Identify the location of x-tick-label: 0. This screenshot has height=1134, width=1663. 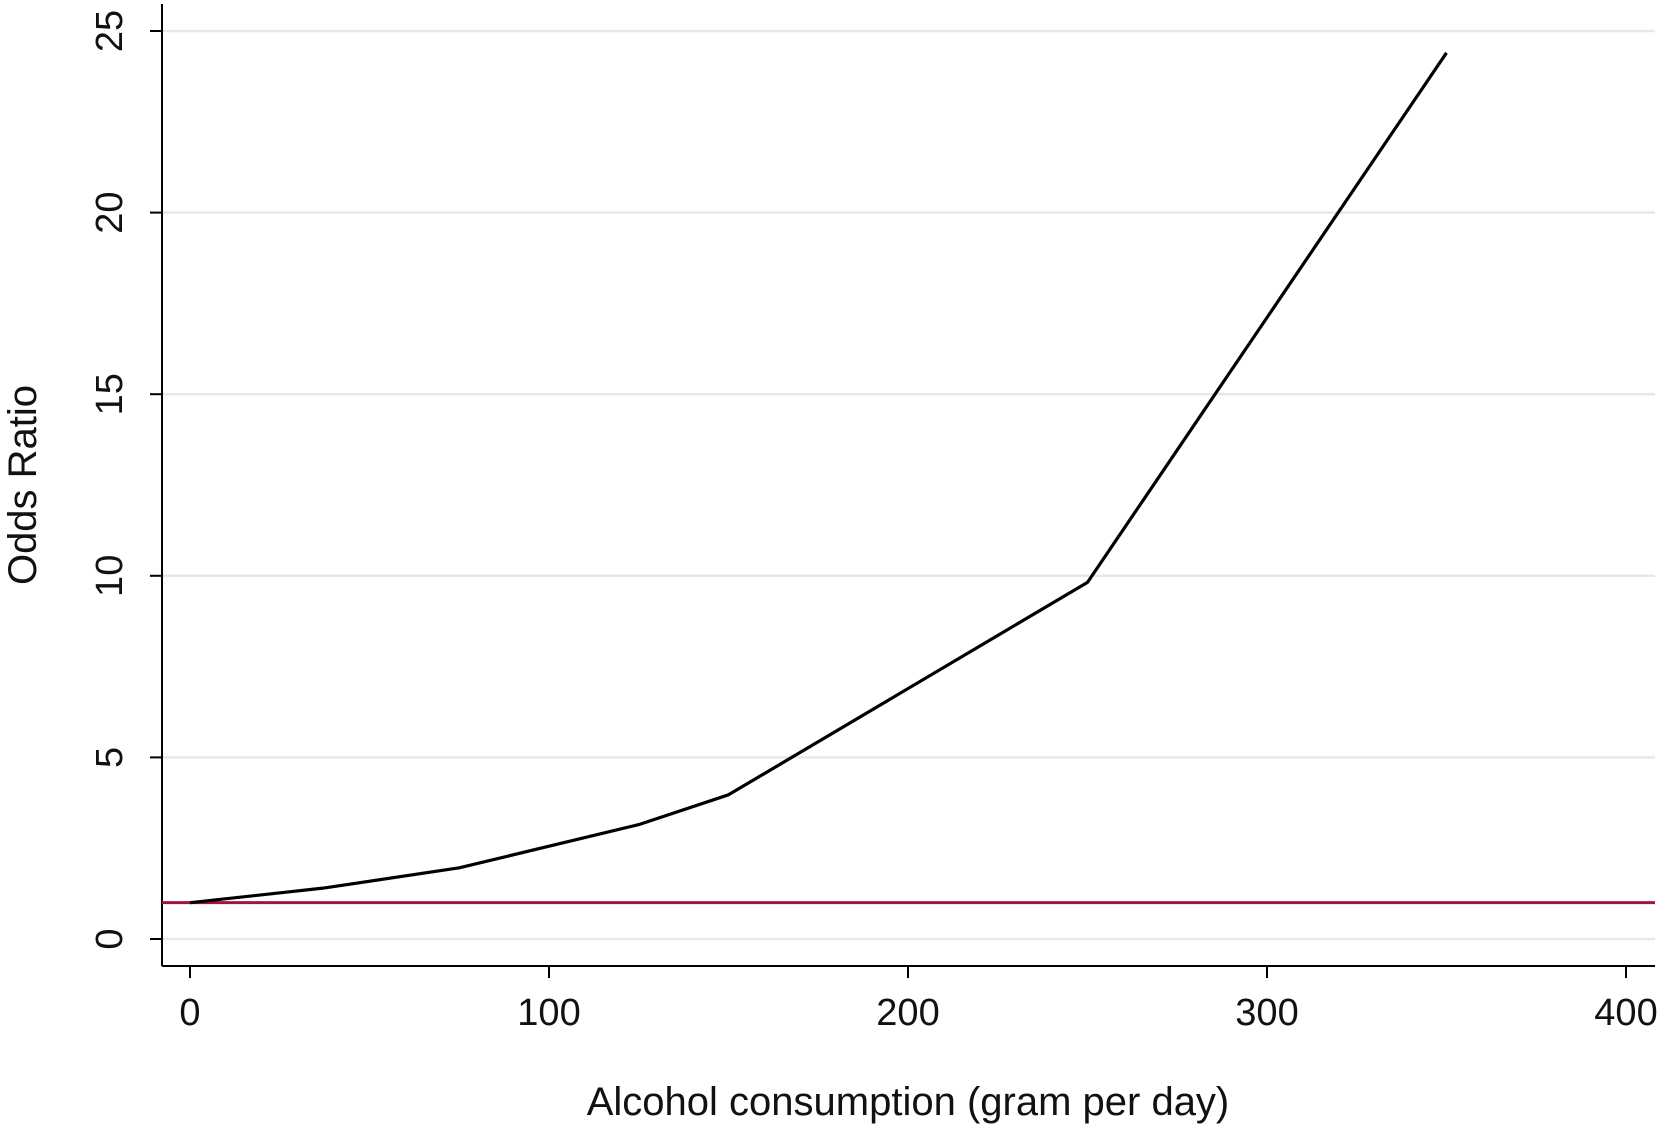
(189, 1013).